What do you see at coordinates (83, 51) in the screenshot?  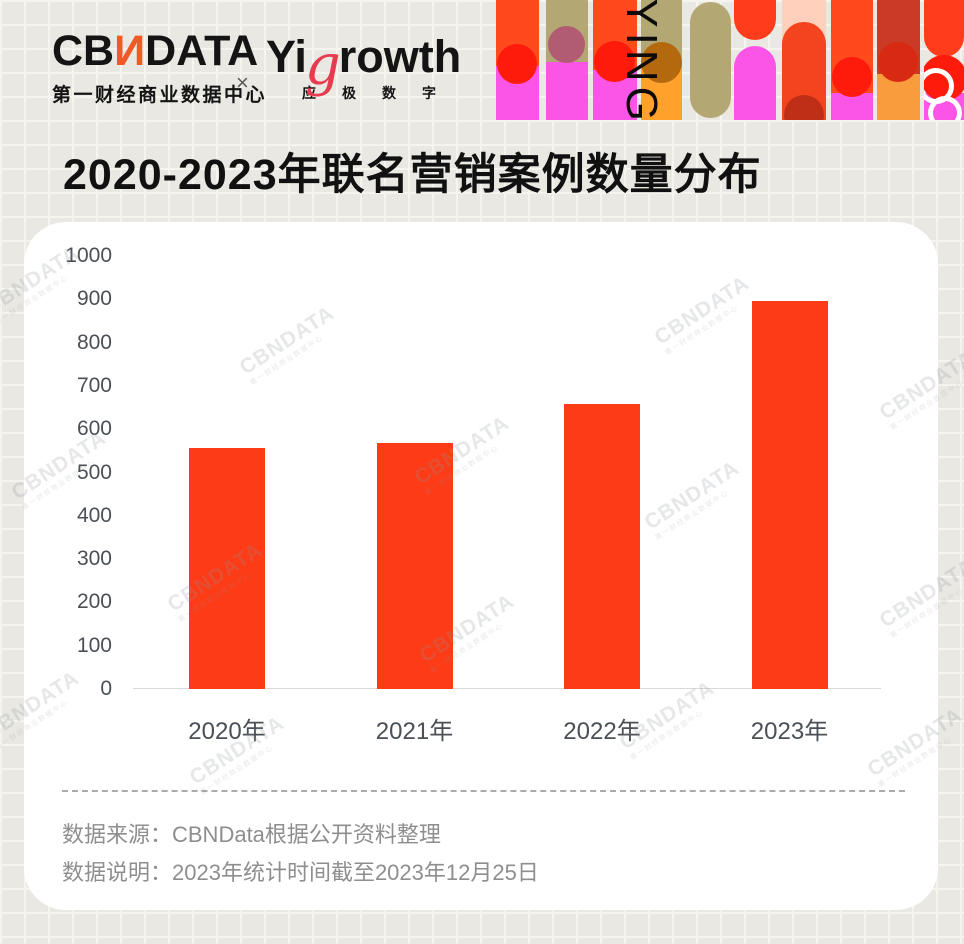 I see `cbndata-logo-prefix: CB` at bounding box center [83, 51].